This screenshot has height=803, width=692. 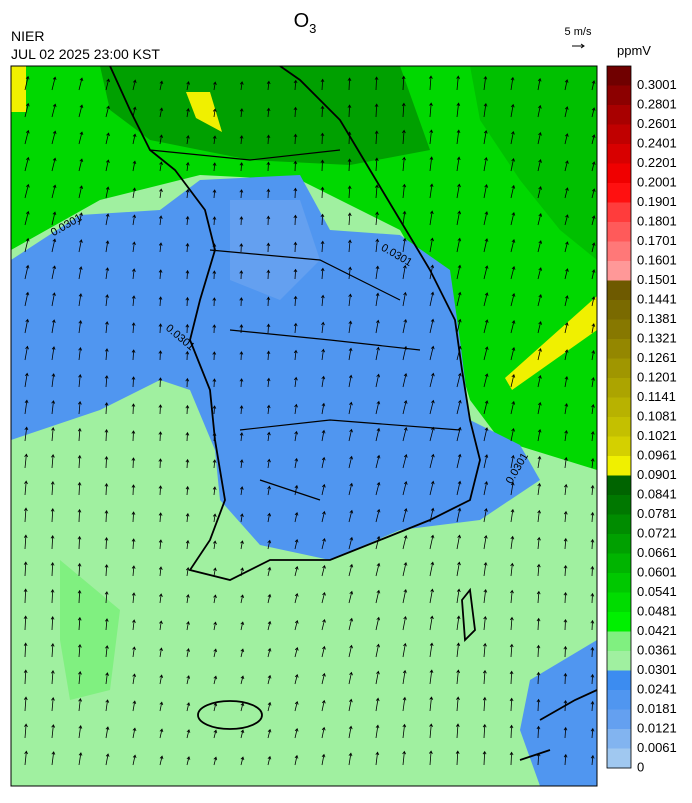 What do you see at coordinates (657, 708) in the screenshot?
I see `colorbar-label: 0.0181` at bounding box center [657, 708].